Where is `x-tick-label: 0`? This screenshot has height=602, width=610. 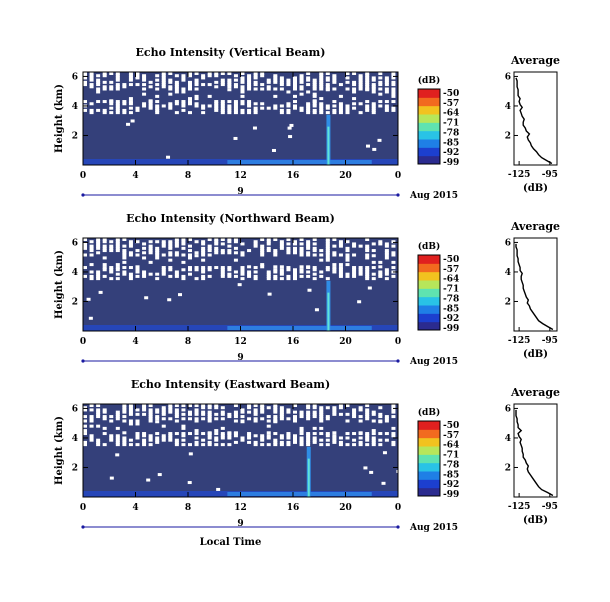
x-tick-label: 0 is located at coordinates (83, 508).